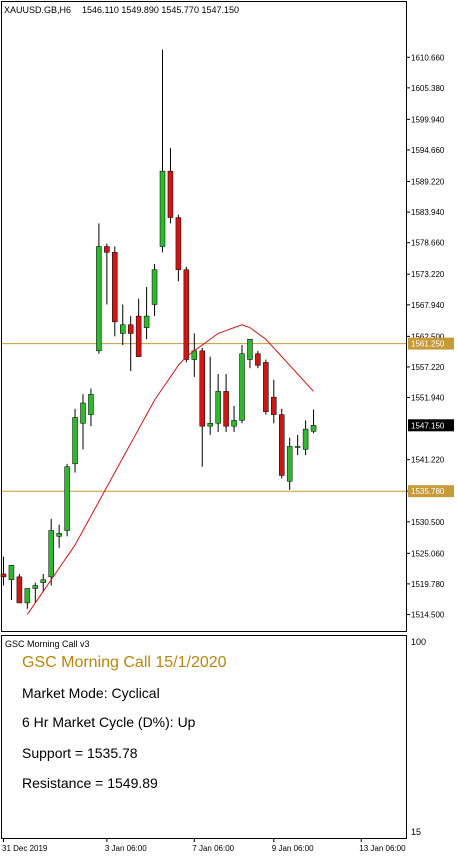  I want to click on y-tick-label: 1551.940, so click(428, 398).